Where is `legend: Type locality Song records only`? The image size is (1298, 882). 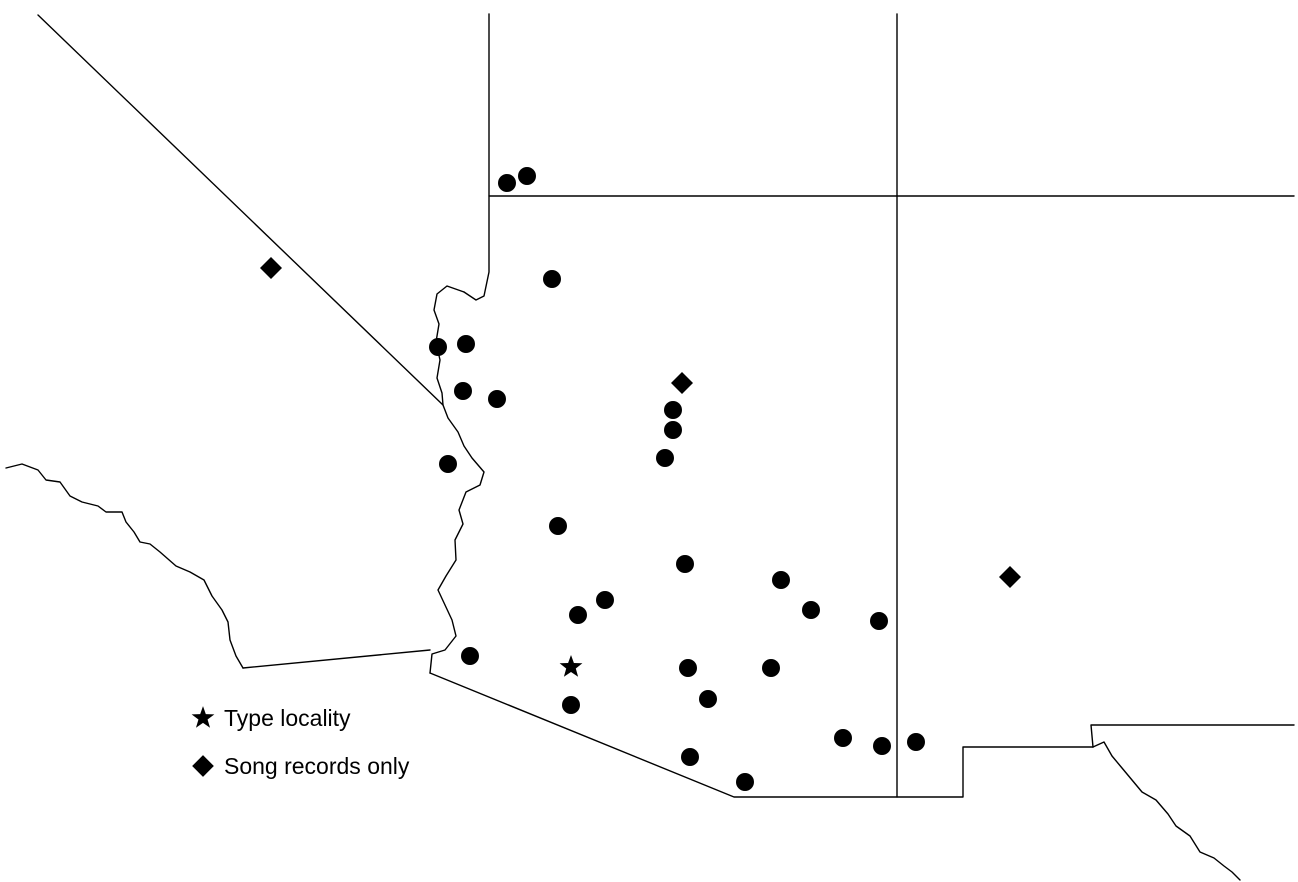
legend: Type locality Song records only is located at coordinates (299, 742).